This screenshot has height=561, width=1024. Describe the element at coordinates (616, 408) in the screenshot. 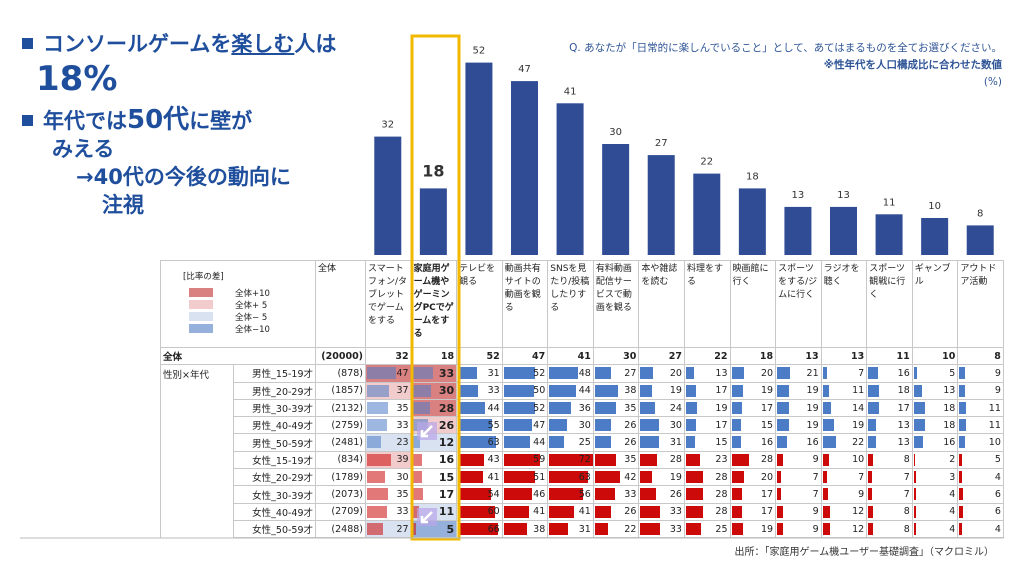

I see `cell: 35` at that location.